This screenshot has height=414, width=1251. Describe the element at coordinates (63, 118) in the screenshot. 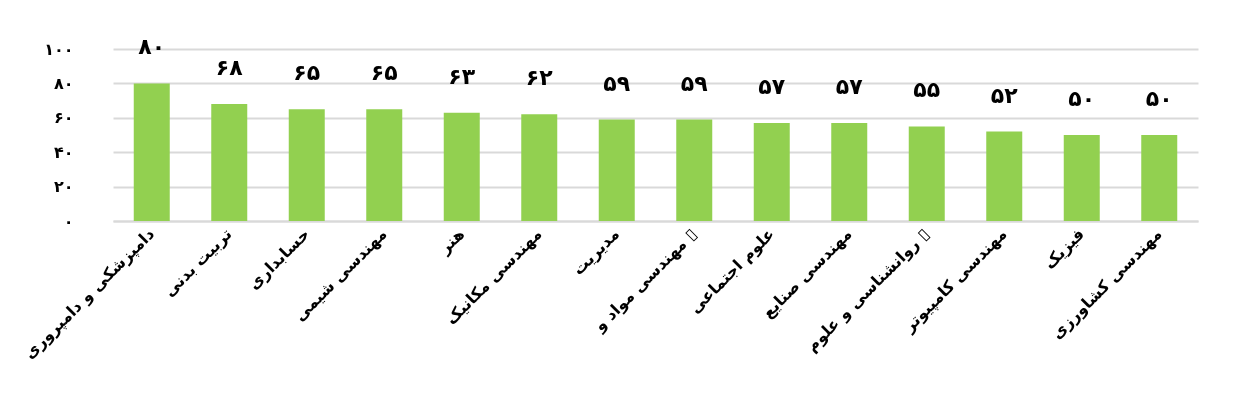

I see `y-tick-label: ۶۰` at that location.